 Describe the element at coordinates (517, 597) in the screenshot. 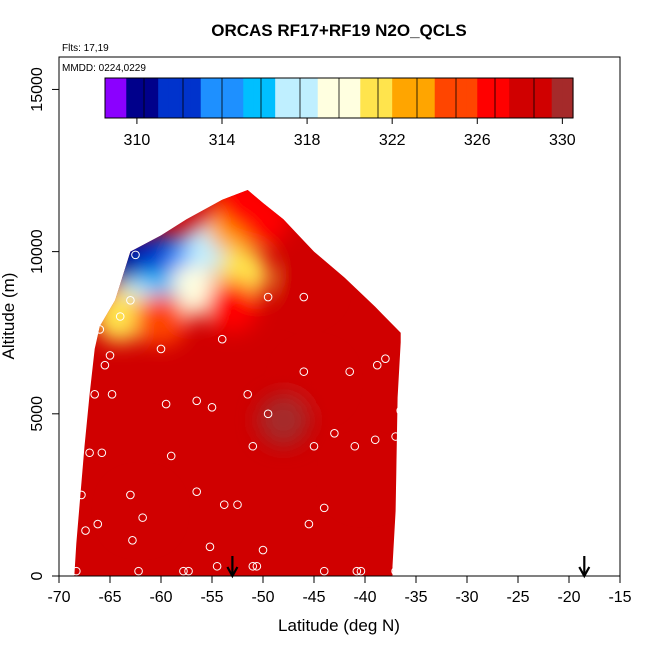

I see `x-tick-label: -25` at that location.